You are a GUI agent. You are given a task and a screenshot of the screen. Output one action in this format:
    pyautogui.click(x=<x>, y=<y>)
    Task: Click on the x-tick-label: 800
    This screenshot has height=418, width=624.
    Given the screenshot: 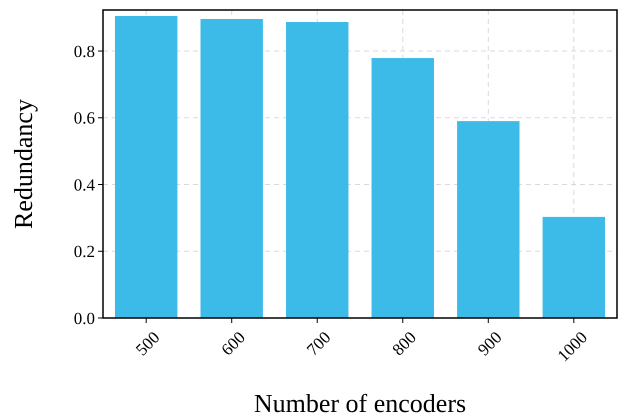 What is the action you would take?
    pyautogui.click(x=404, y=344)
    